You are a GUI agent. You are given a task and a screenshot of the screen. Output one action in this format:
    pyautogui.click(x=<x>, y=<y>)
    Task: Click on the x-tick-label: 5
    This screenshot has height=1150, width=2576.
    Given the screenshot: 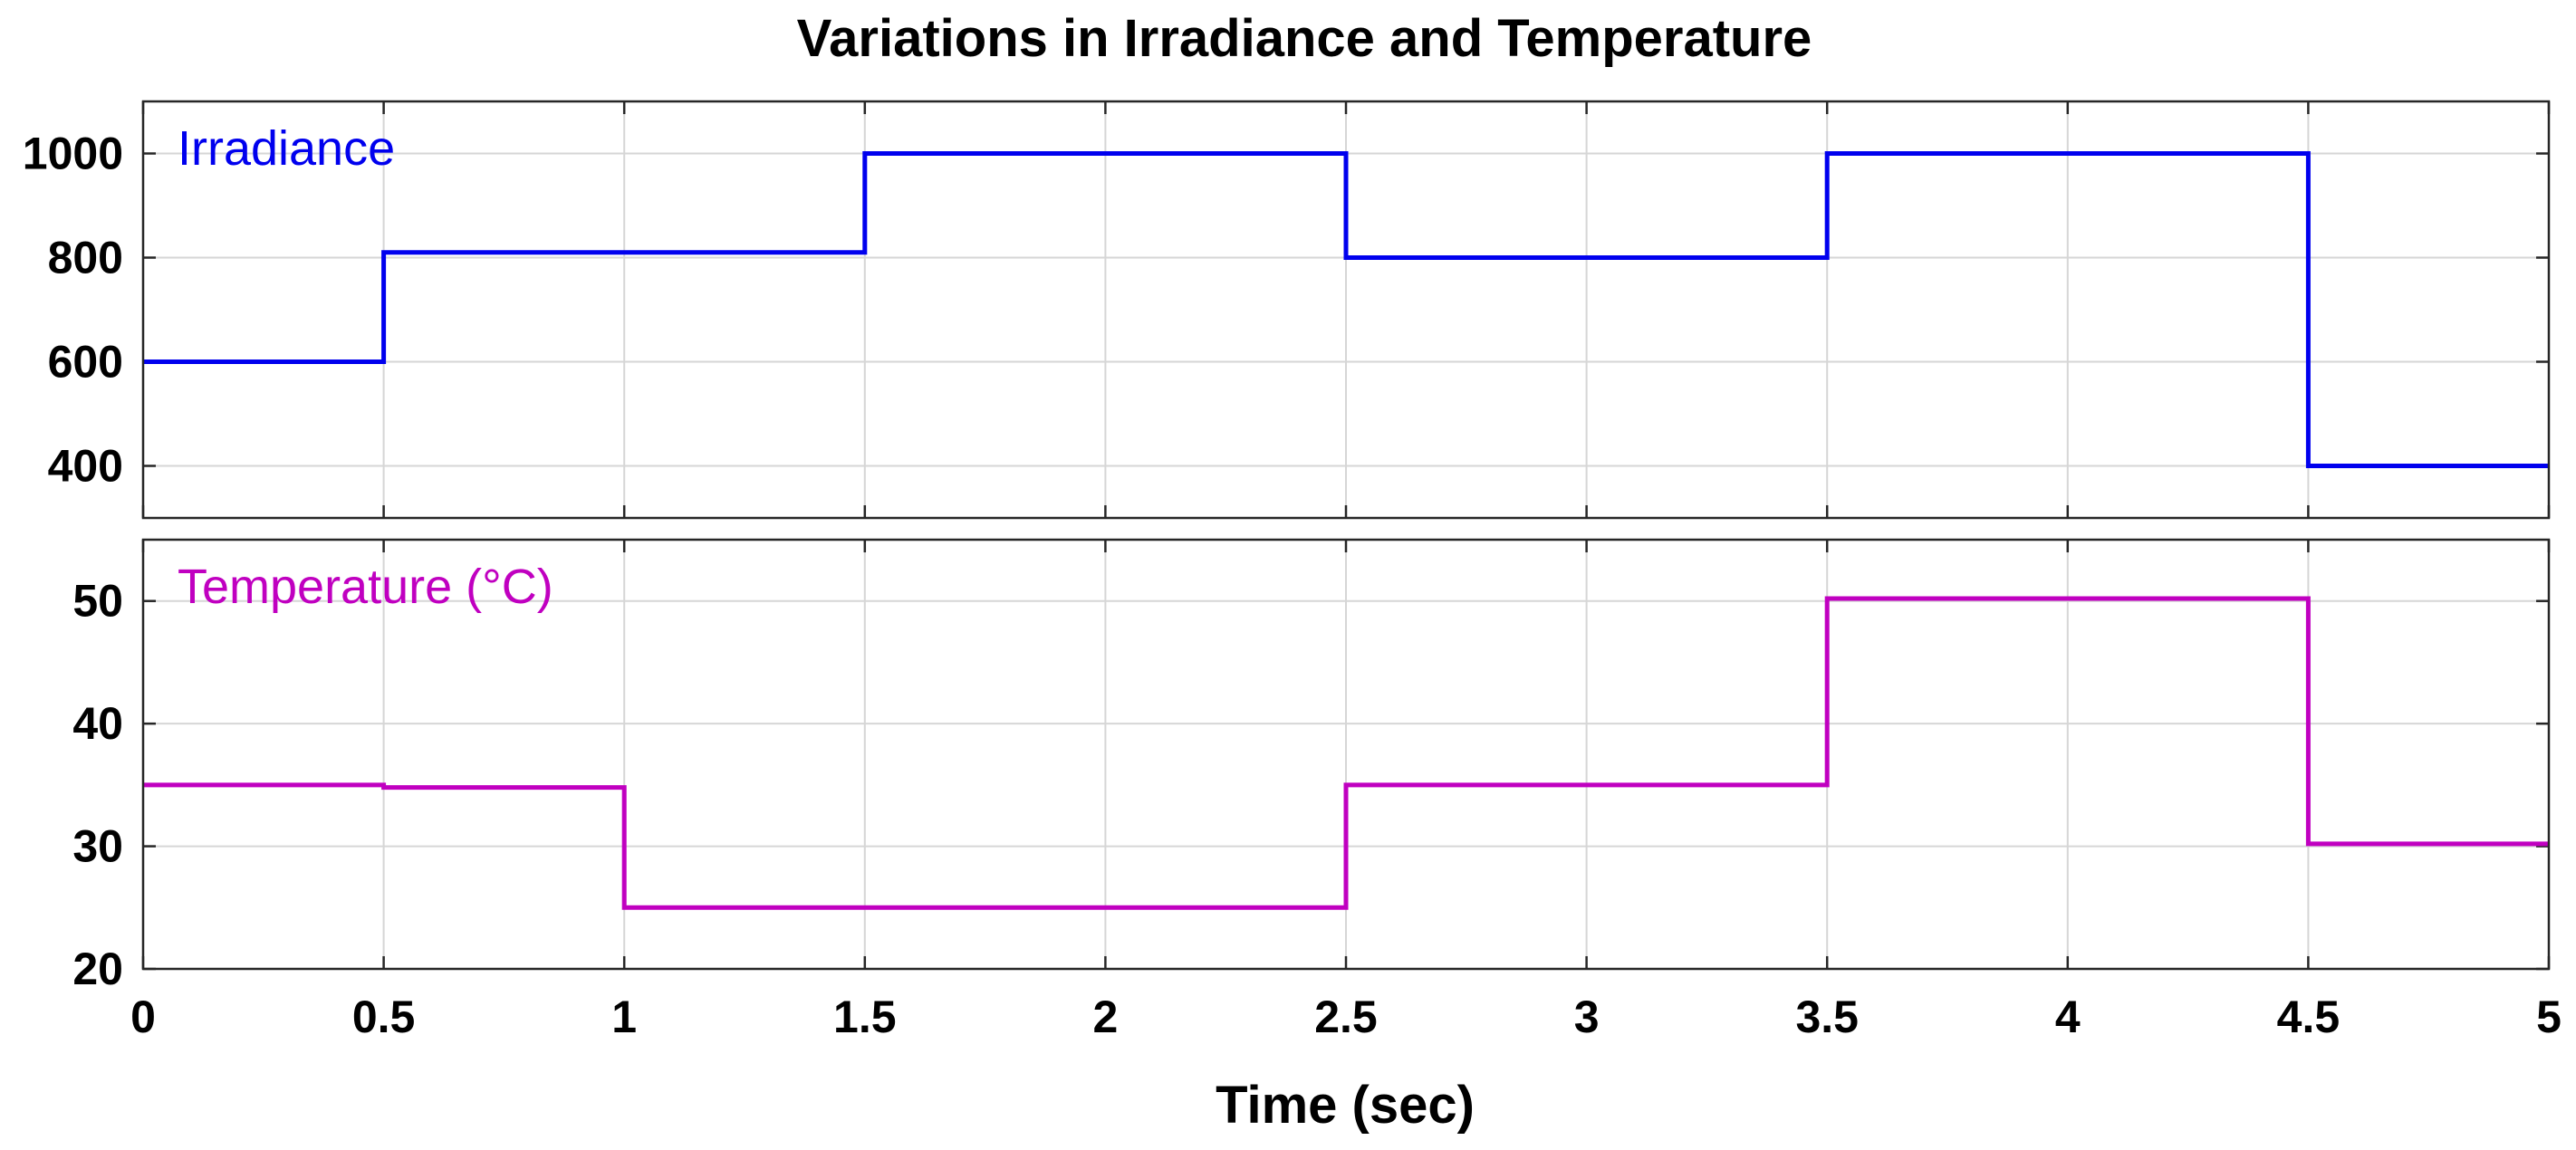 What is the action you would take?
    pyautogui.click(x=2549, y=1017)
    